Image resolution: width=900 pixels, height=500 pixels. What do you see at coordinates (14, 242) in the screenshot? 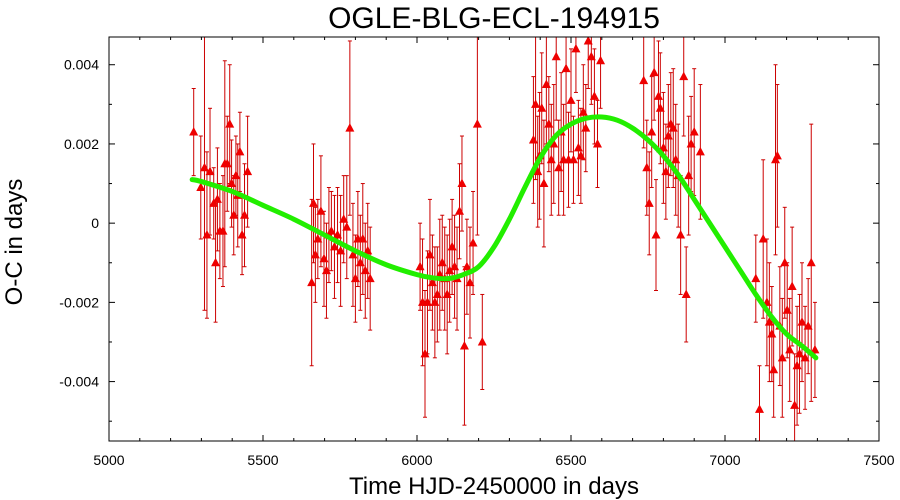
I see `y-axis-label: O-C in days` at bounding box center [14, 242].